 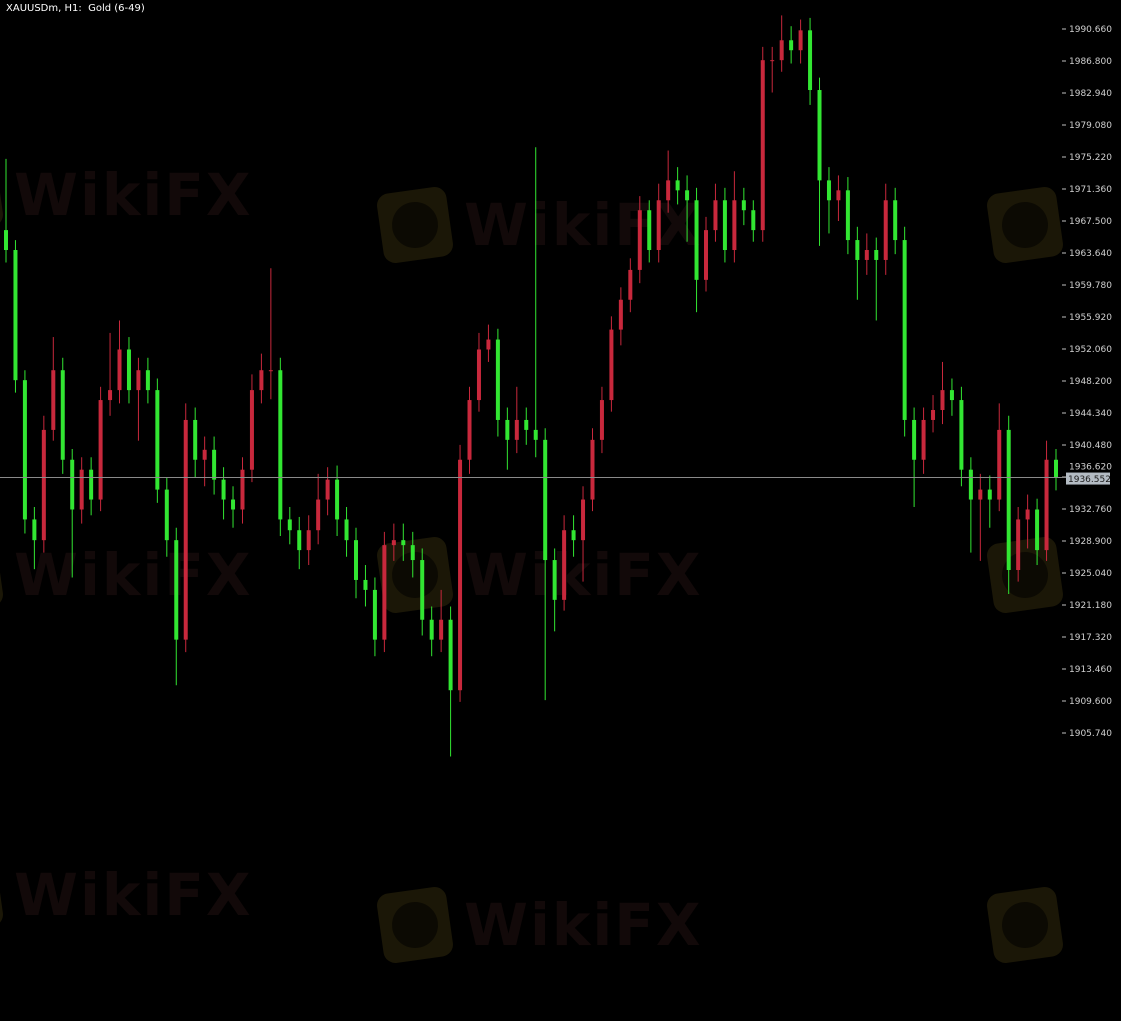 What do you see at coordinates (1090, 94) in the screenshot?
I see `y-tick-label: 1982.940` at bounding box center [1090, 94].